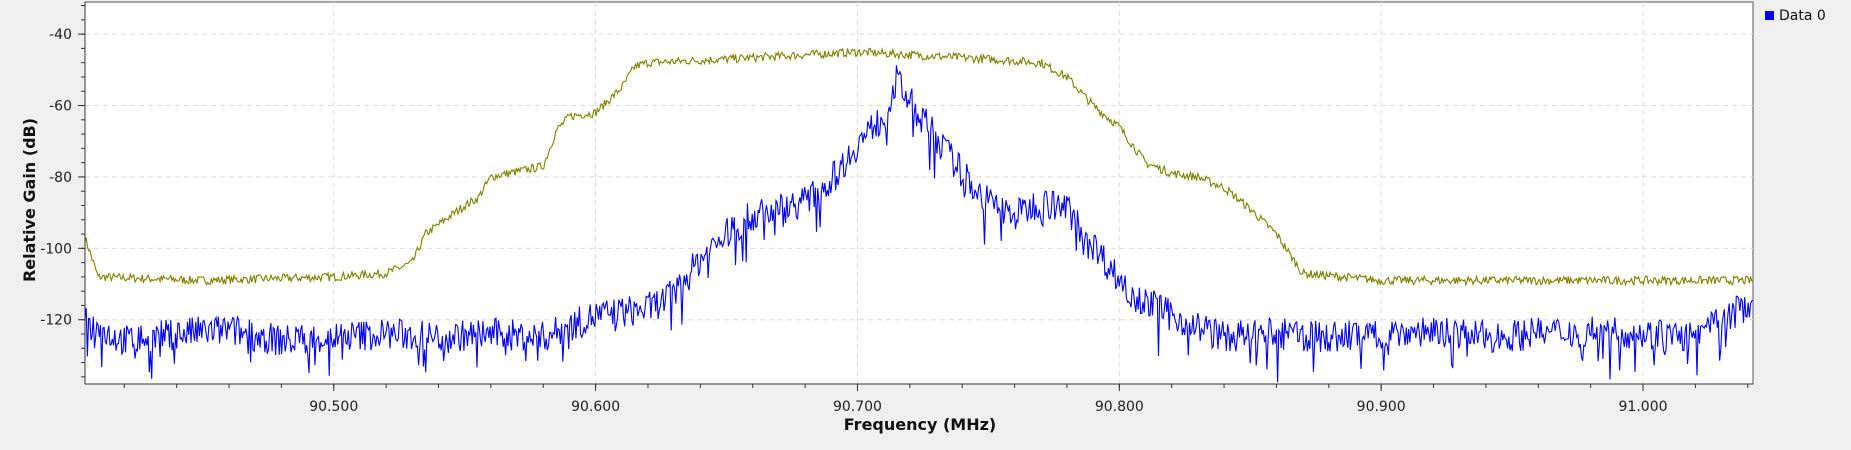 The height and width of the screenshot is (450, 1851). Describe the element at coordinates (920, 424) in the screenshot. I see `x-axis-title: Frequency (MHz)` at that location.